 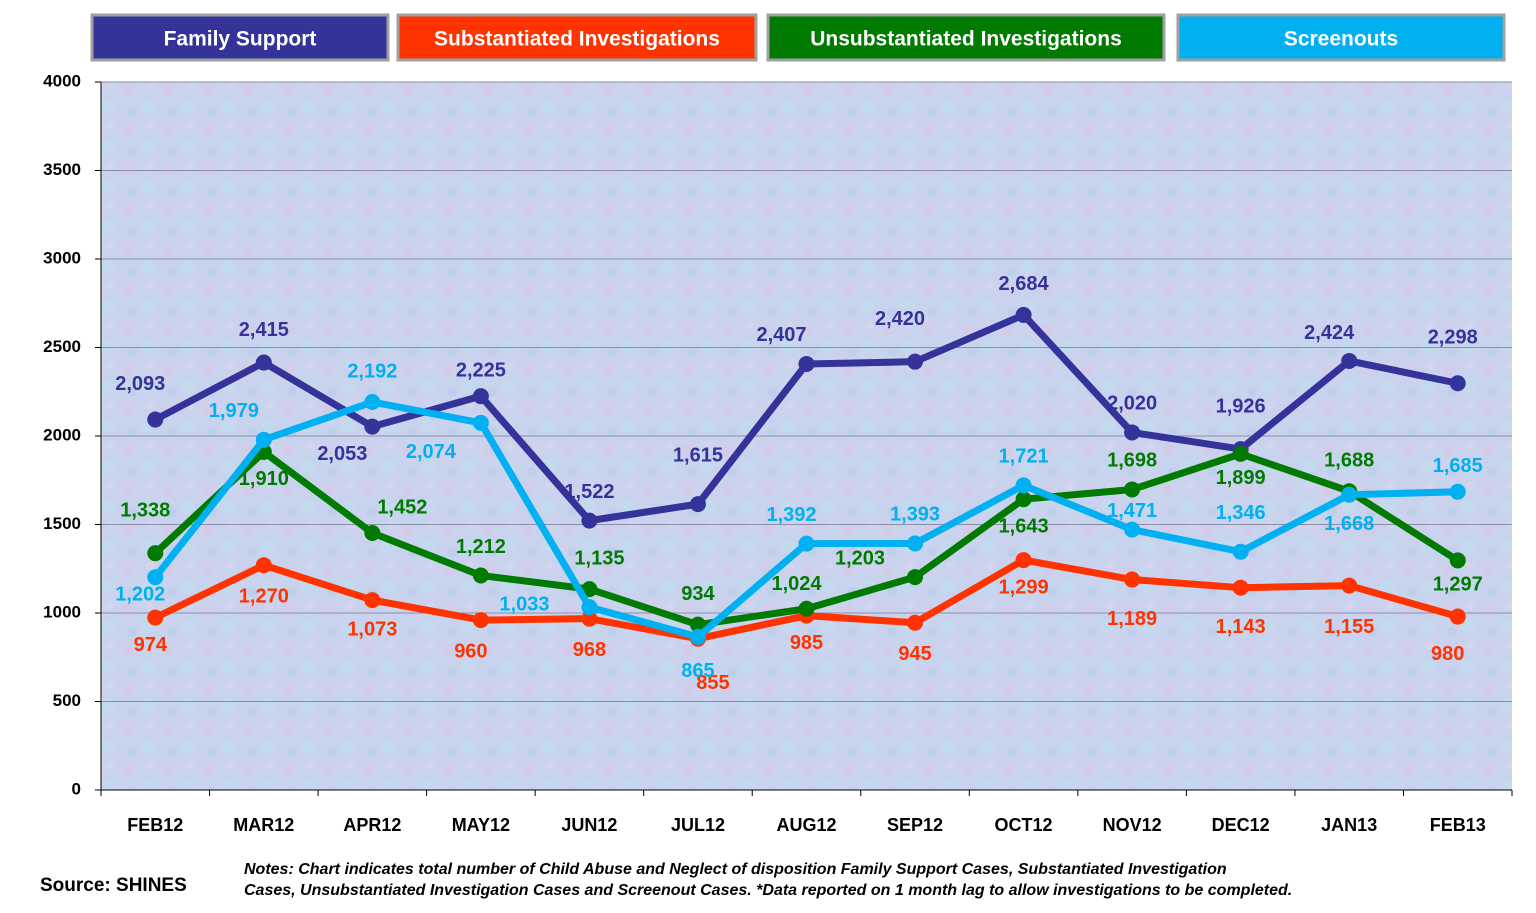 I want to click on data-label: 2,407, so click(x=781, y=335).